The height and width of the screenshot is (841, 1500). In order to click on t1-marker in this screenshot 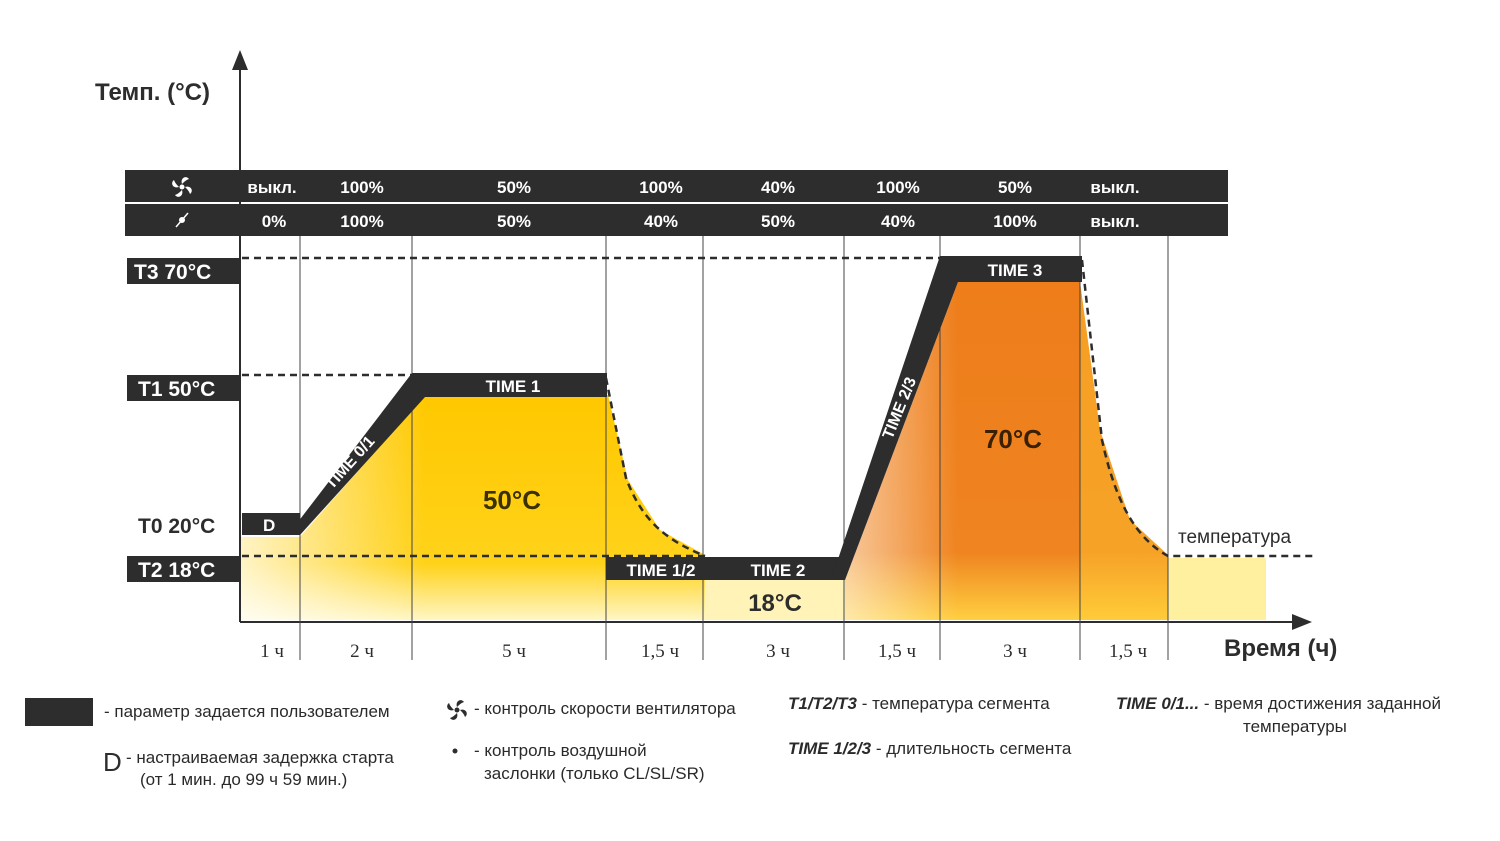, I will do `click(183, 388)`.